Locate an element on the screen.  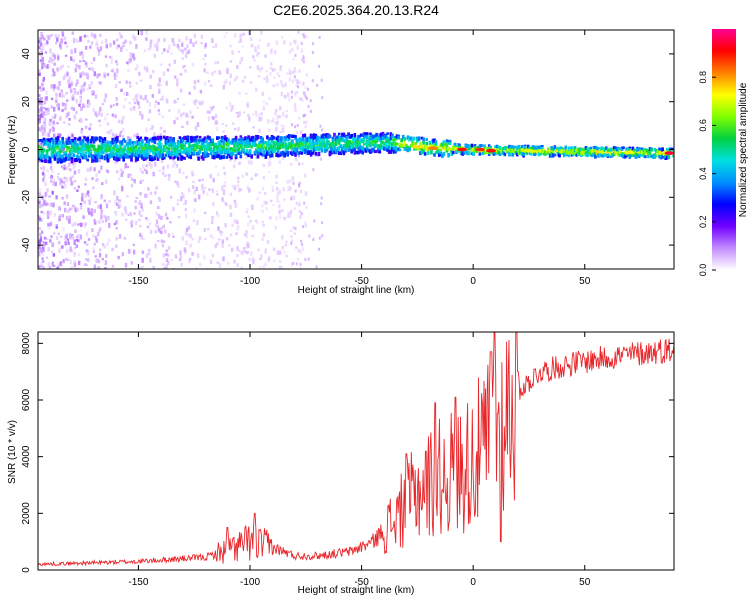
snr-x-tick-label: 50 is located at coordinates (585, 582).